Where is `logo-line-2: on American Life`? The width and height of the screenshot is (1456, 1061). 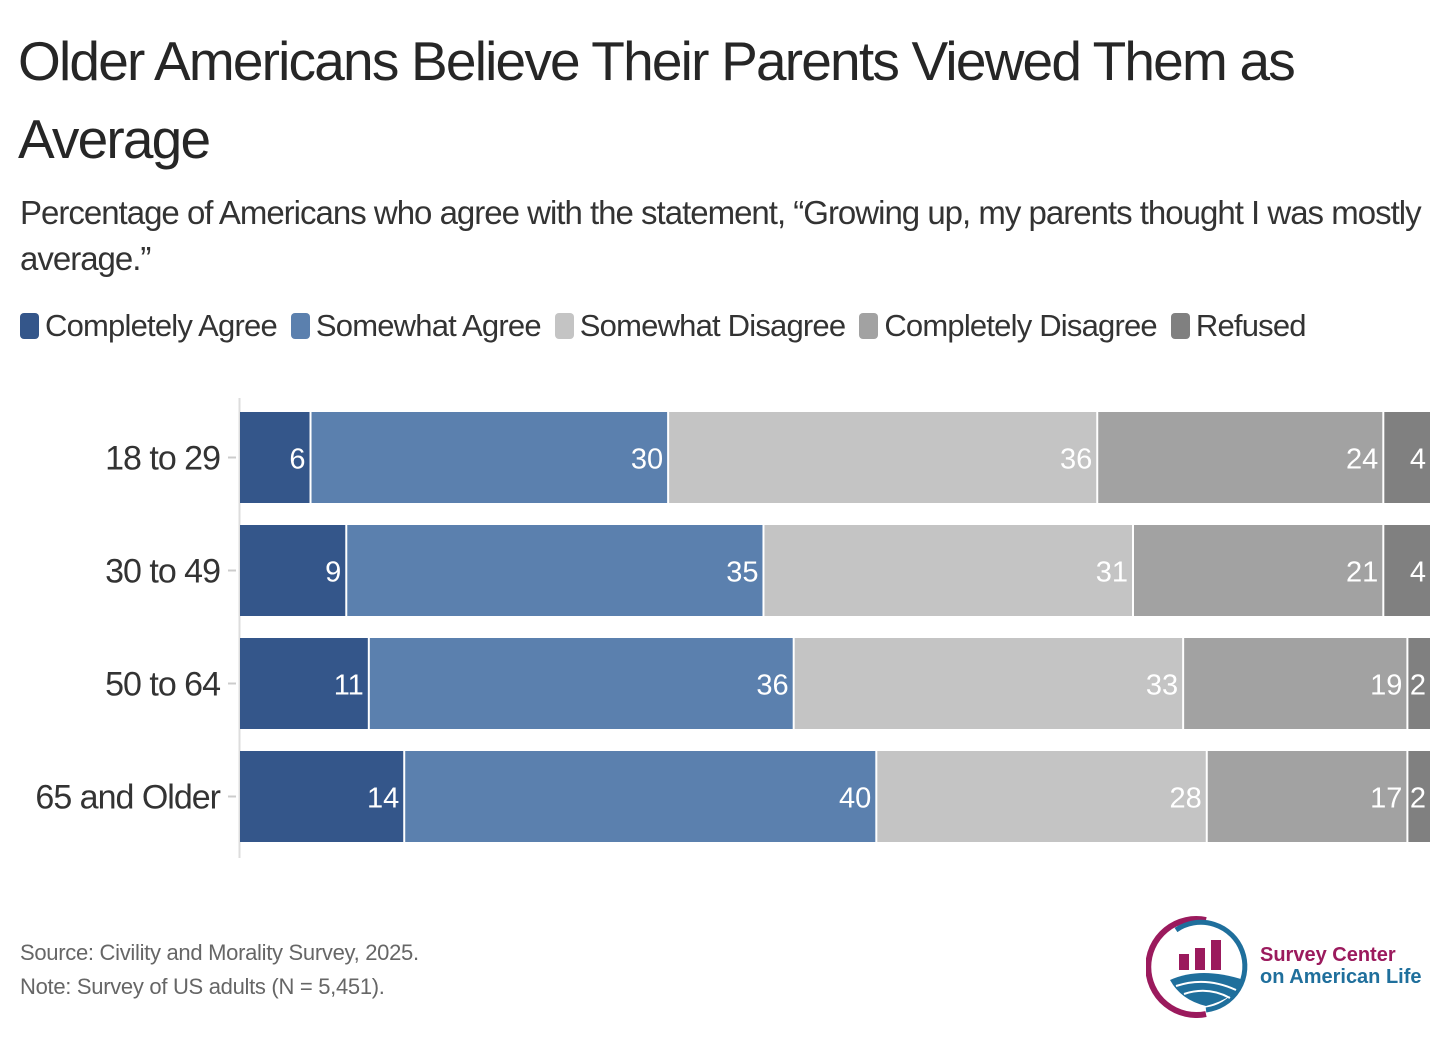 logo-line-2: on American Life is located at coordinates (1341, 977).